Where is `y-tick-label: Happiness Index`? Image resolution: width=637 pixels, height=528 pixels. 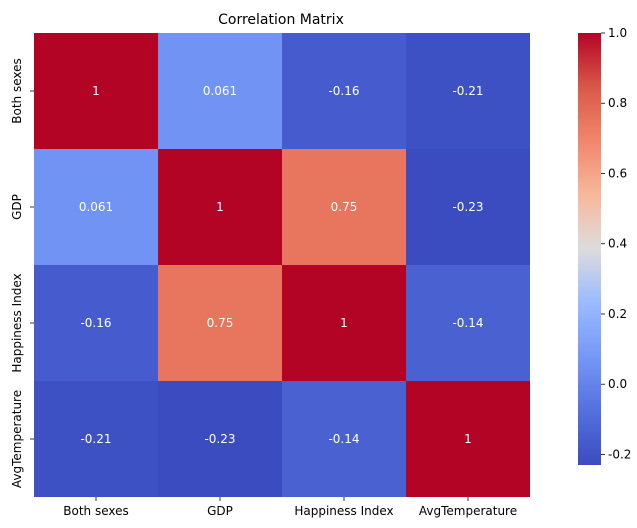
y-tick-label: Happiness Index is located at coordinates (17, 322).